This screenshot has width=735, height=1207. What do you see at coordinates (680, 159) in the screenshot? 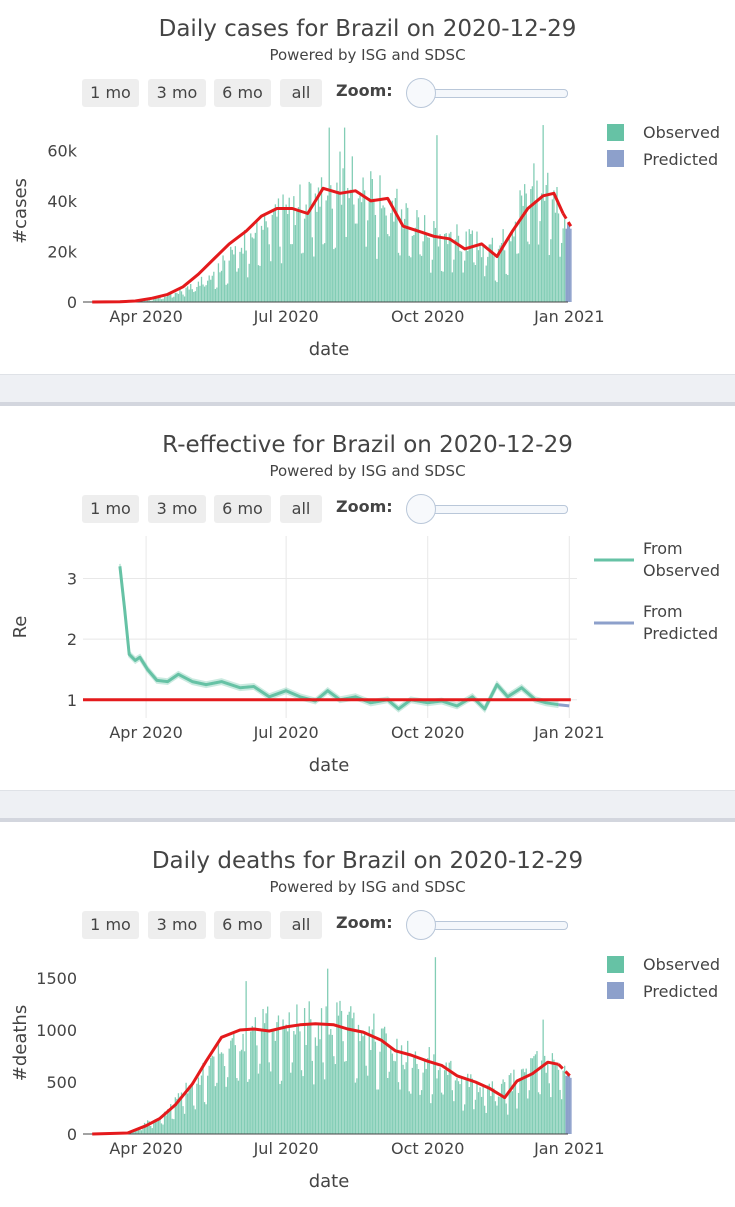
I see `legend-predicted-label: Predicted` at bounding box center [680, 159].